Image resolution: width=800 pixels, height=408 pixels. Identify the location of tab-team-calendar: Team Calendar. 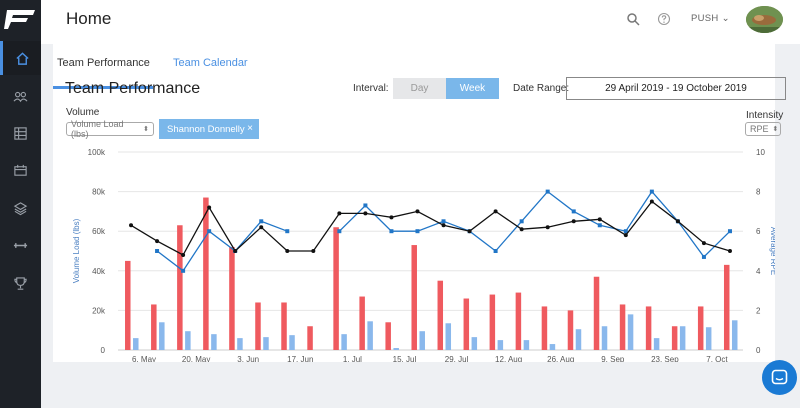
(210, 63).